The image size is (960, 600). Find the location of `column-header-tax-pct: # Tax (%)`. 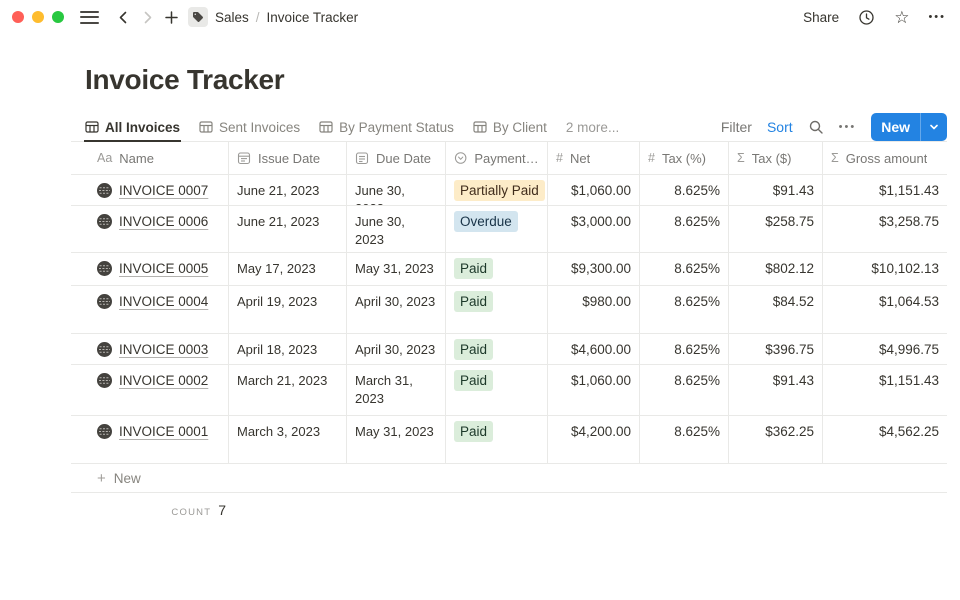

column-header-tax-pct: # Tax (%) is located at coordinates (684, 158).